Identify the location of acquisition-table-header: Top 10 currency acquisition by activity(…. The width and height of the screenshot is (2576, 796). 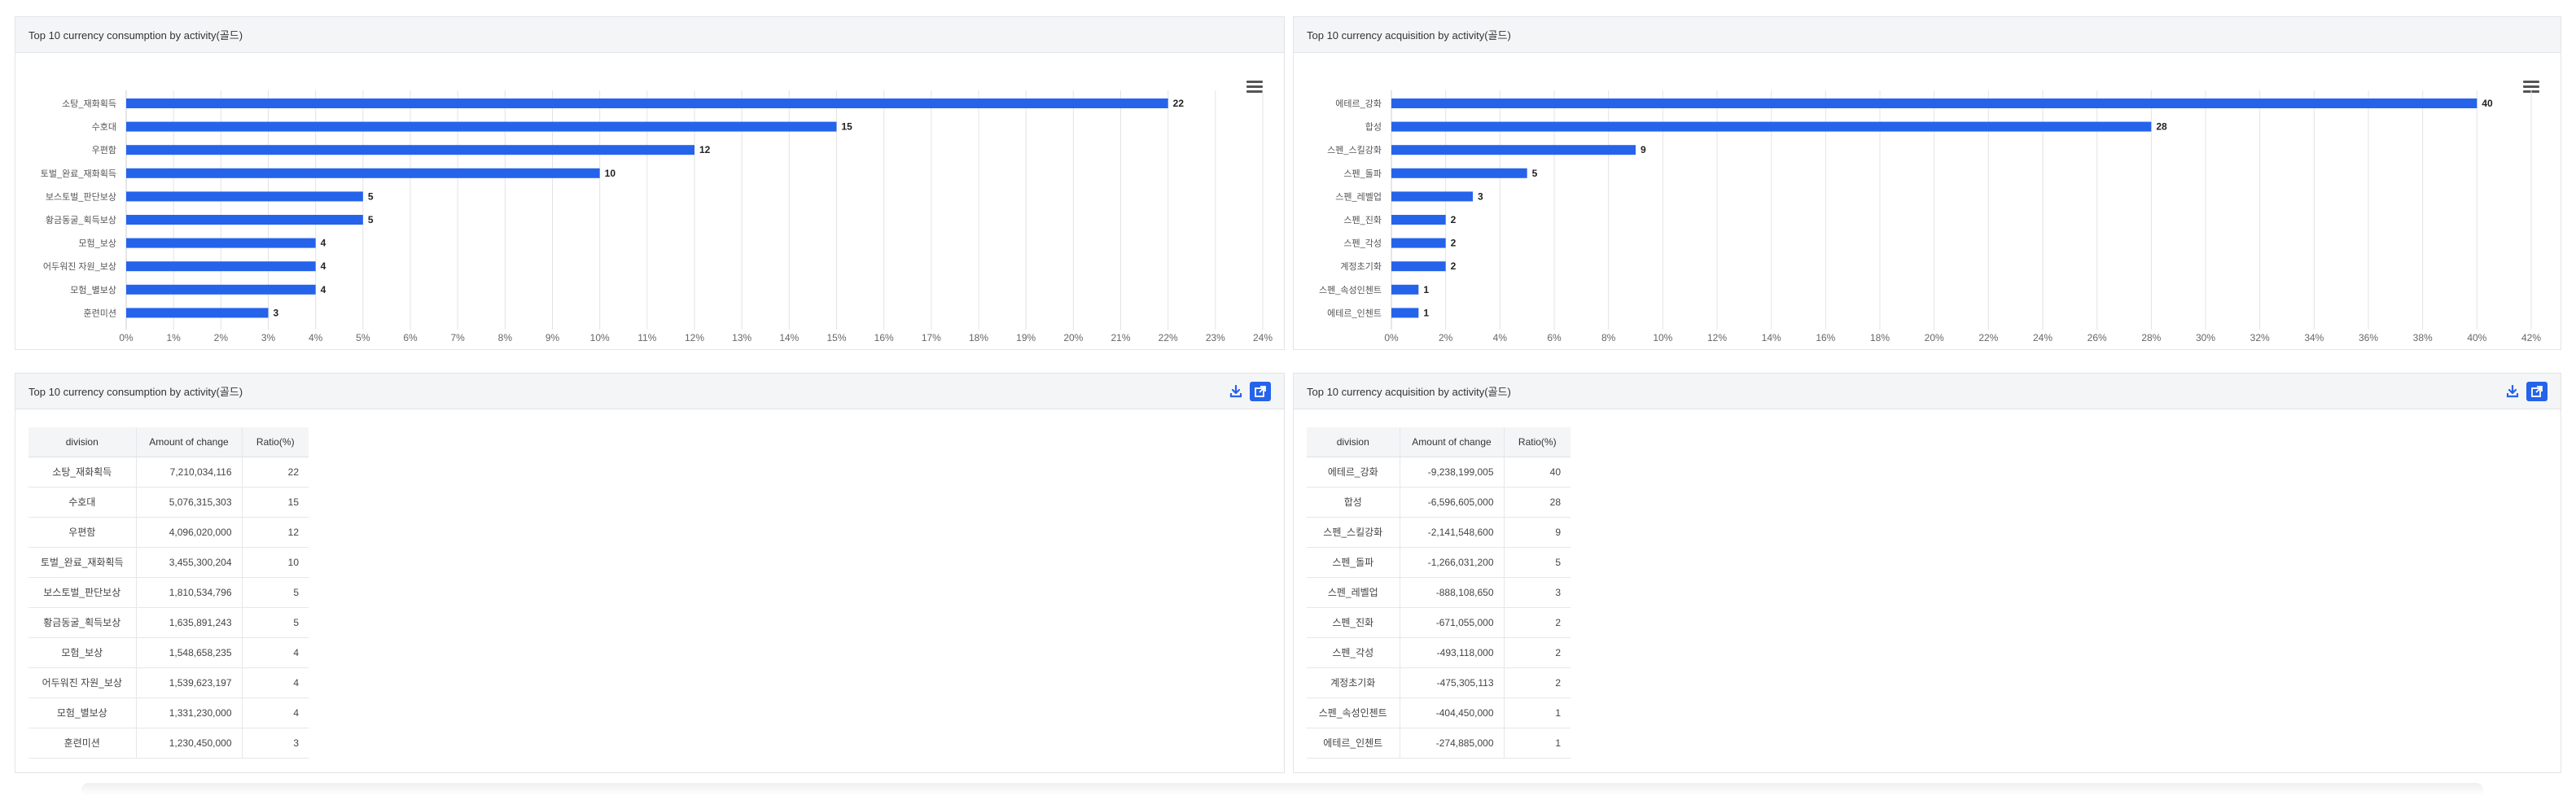
(1927, 391).